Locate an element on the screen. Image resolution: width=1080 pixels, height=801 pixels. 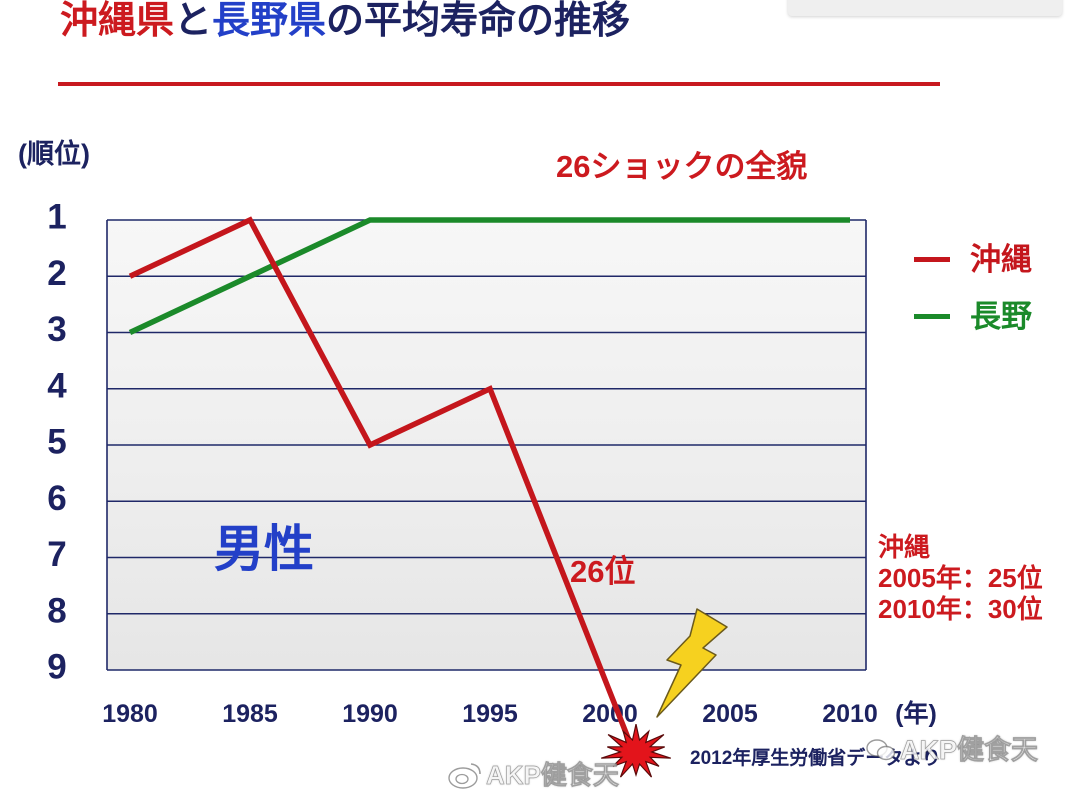
data-label-drop: 26位 is located at coordinates (603, 571).